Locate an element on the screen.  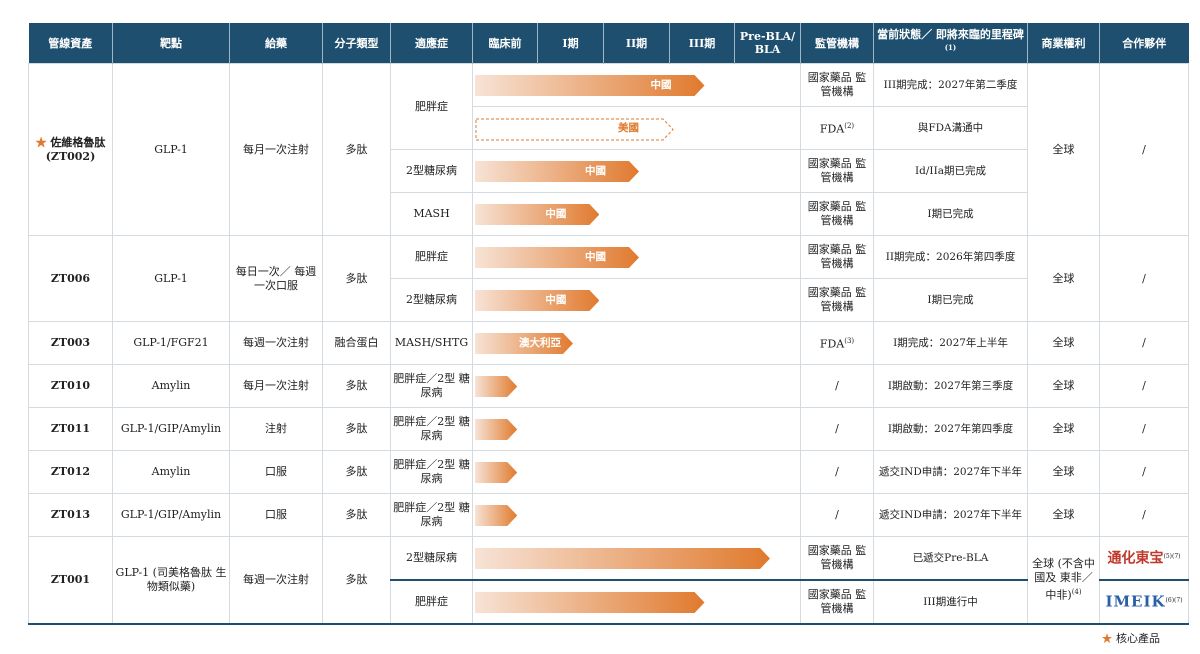
asset-cell: ZT001 is located at coordinates (70, 580).